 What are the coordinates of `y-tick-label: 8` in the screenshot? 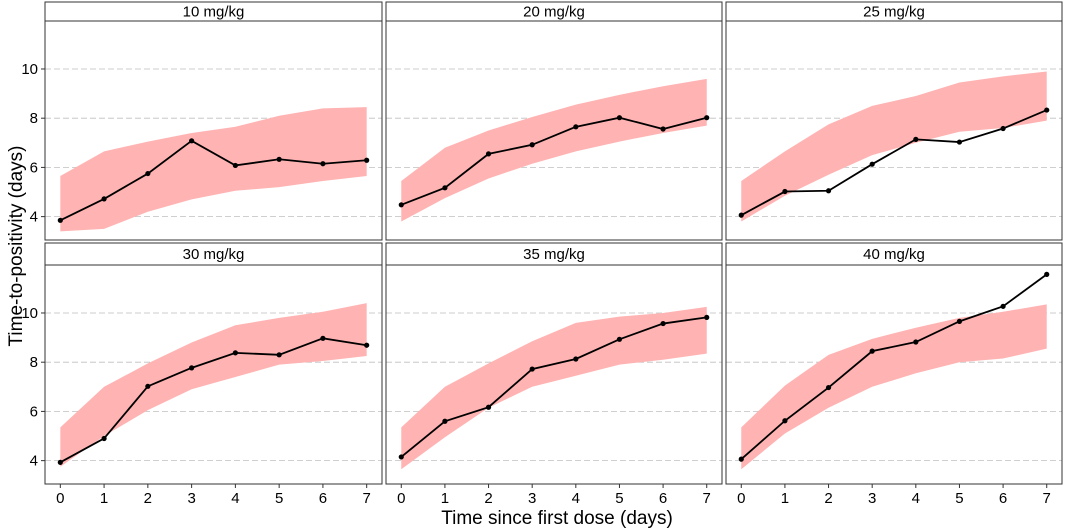 It's located at (34, 118).